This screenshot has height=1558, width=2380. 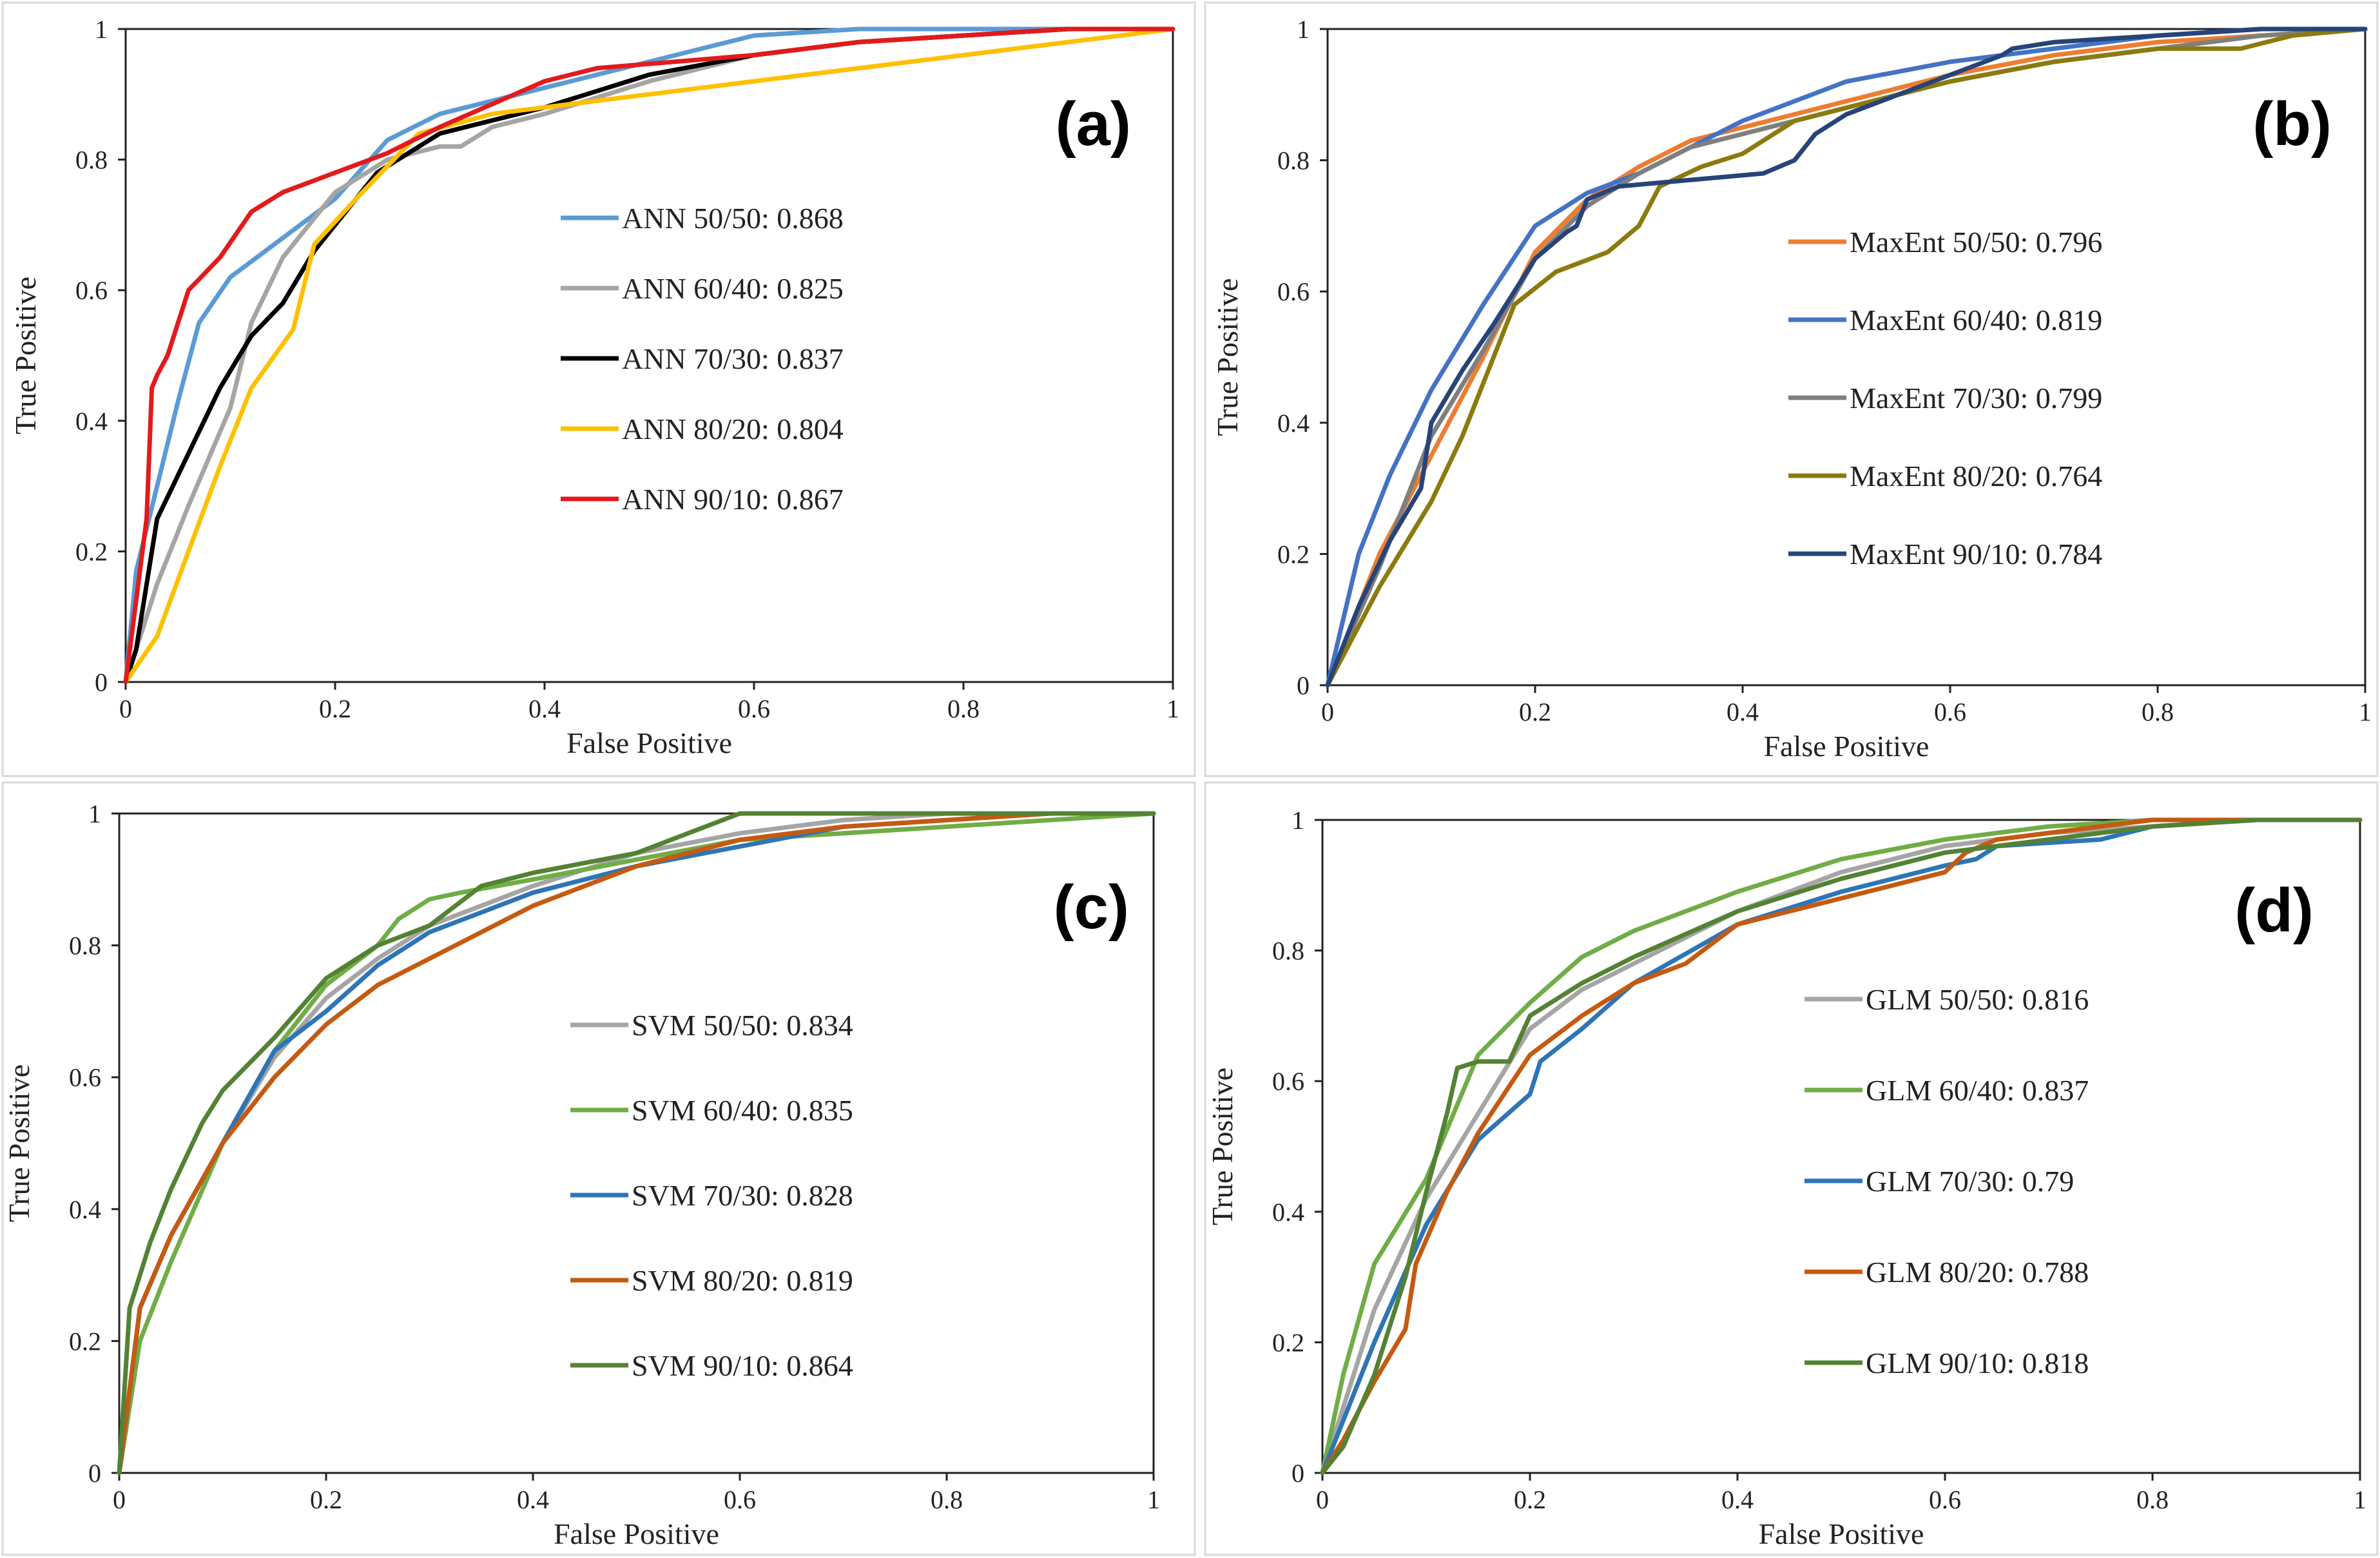 What do you see at coordinates (742, 1025) in the screenshot?
I see `legend-label: SVM 50/50: 0.834` at bounding box center [742, 1025].